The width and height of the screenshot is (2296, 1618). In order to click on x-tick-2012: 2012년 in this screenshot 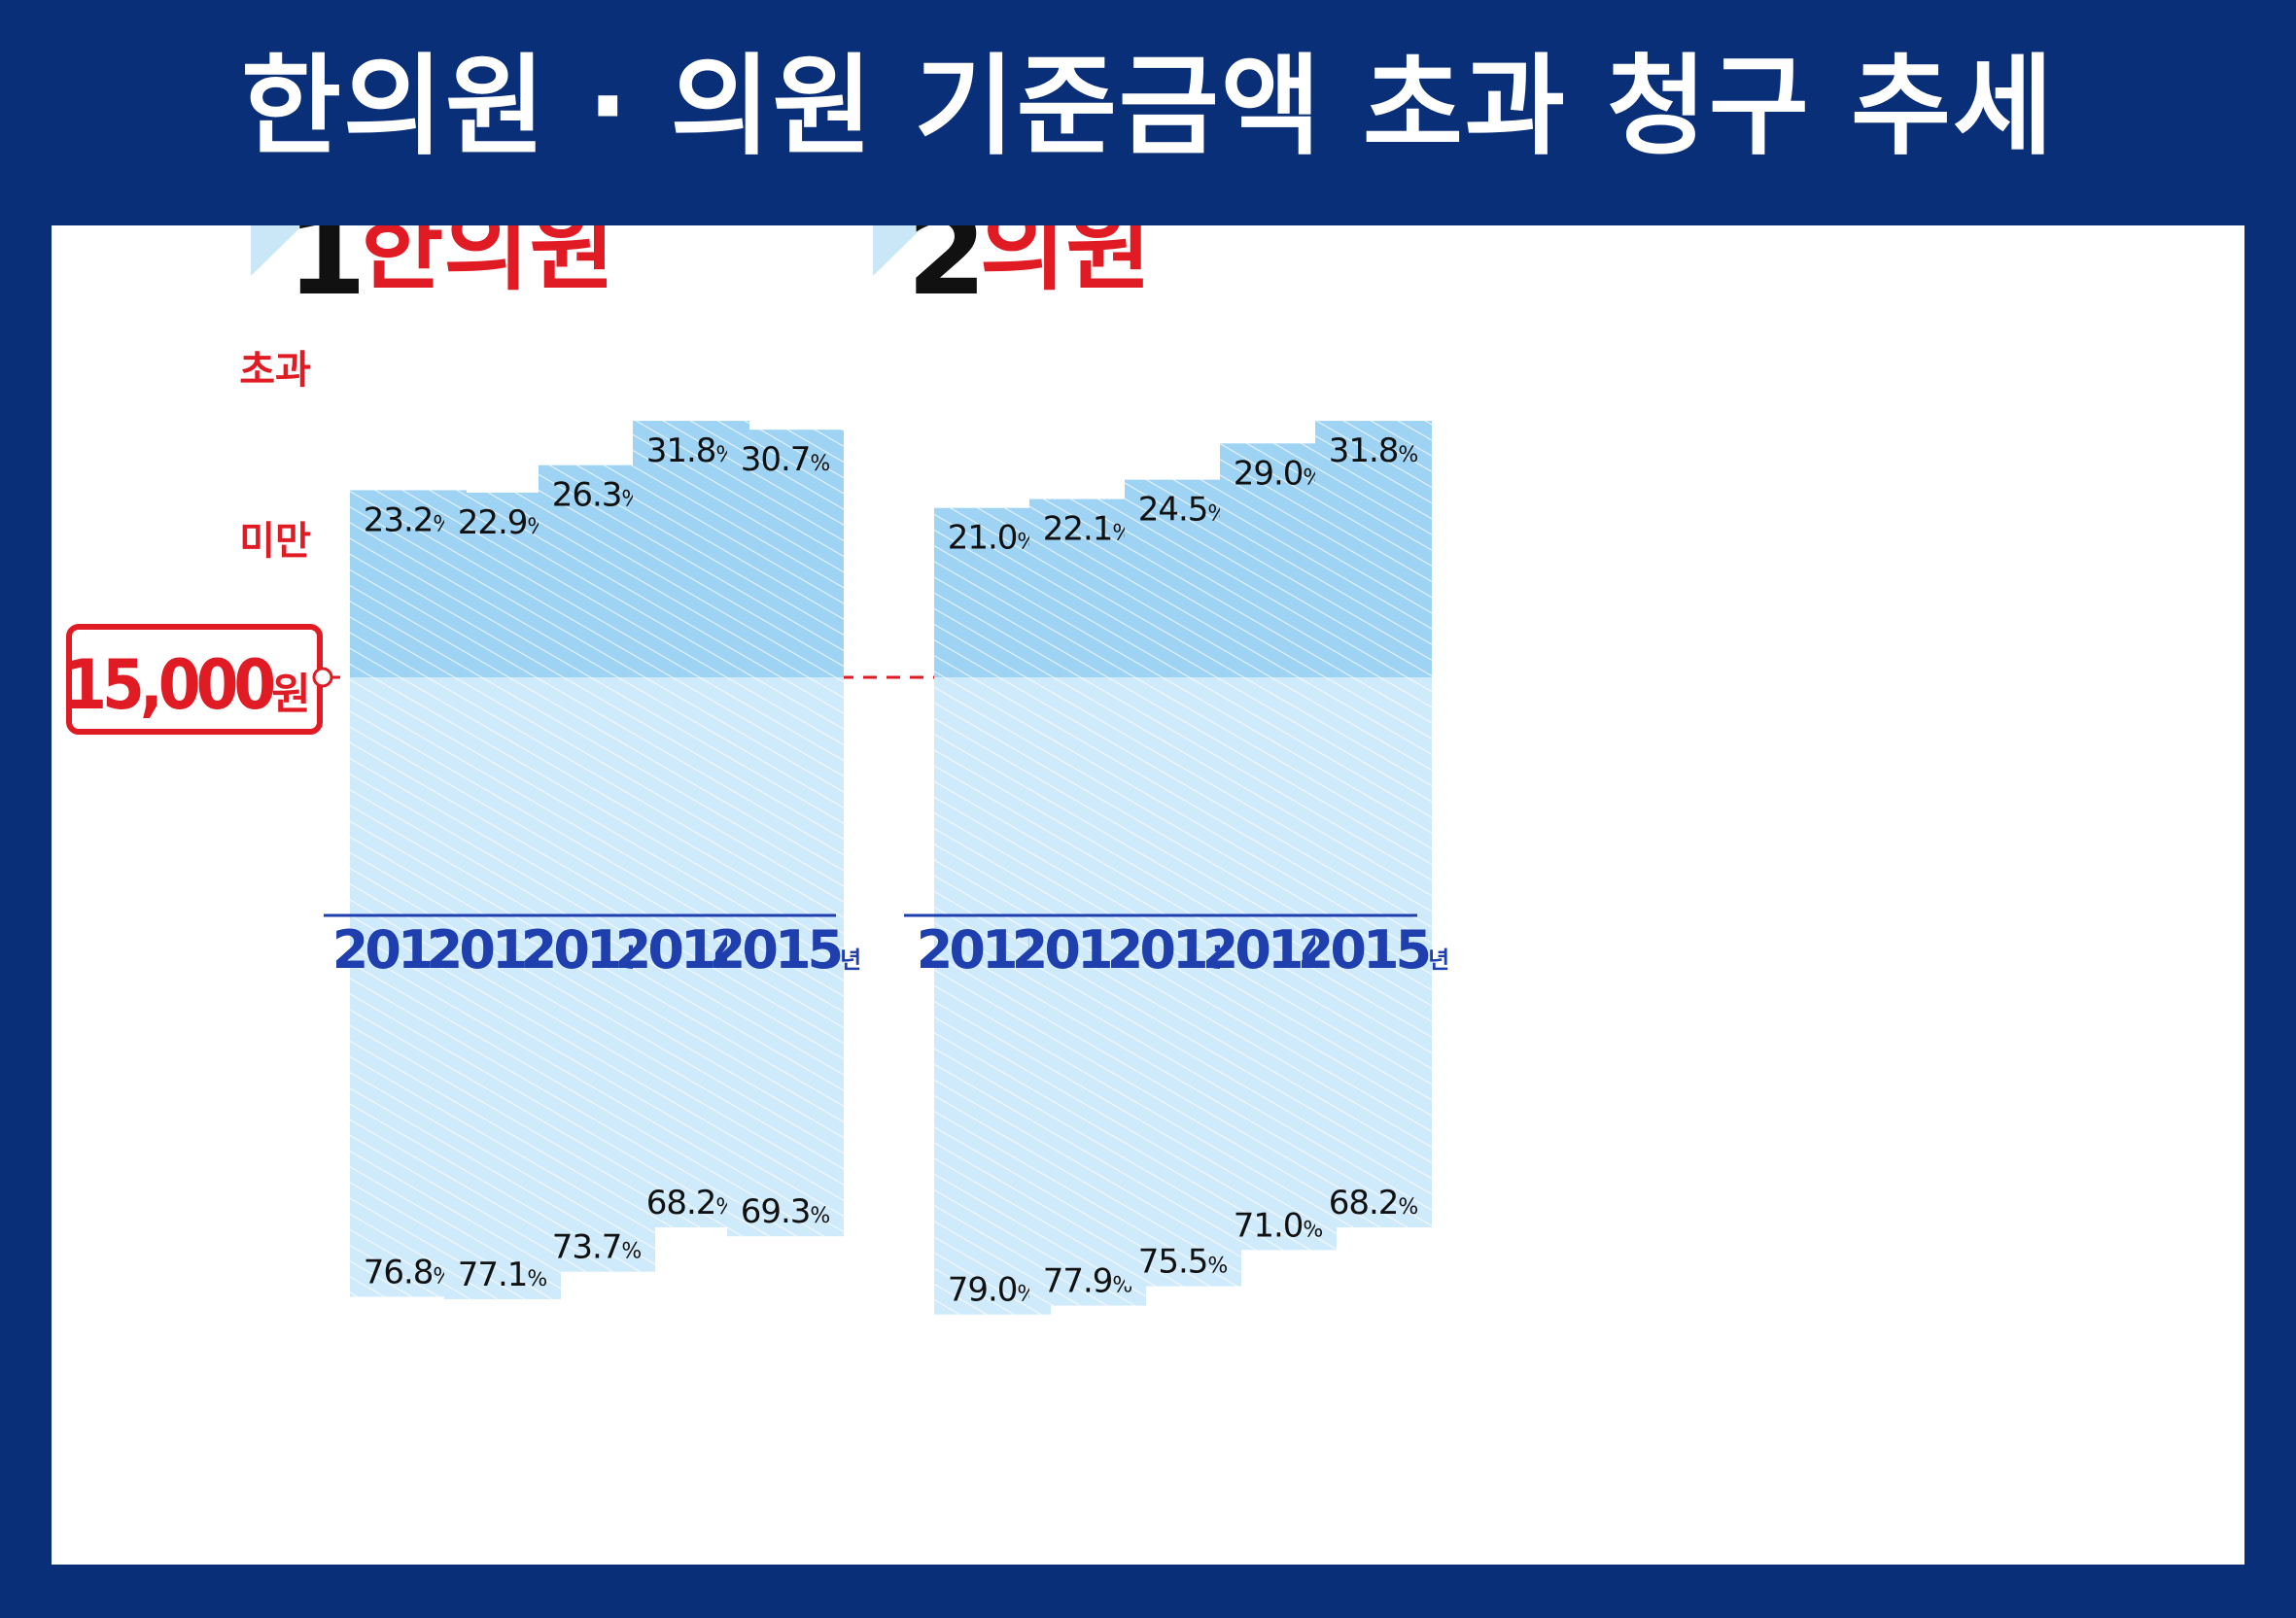, I will do `click(1088, 950)`.